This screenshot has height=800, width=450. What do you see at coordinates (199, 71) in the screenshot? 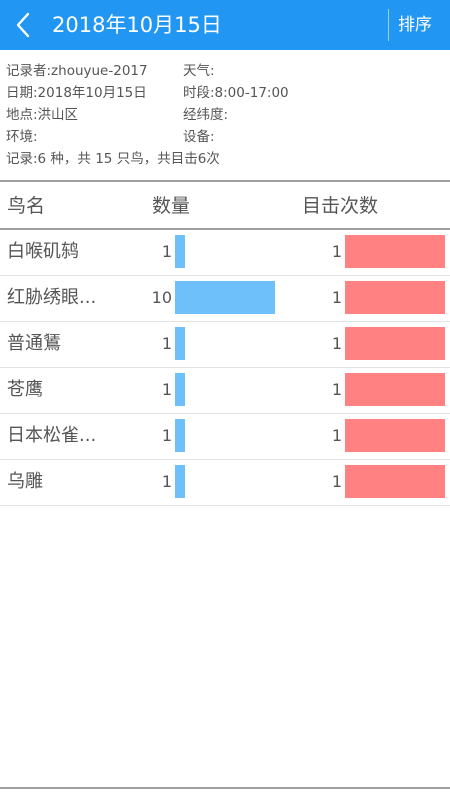
I see `weather-text: 天气:` at bounding box center [199, 71].